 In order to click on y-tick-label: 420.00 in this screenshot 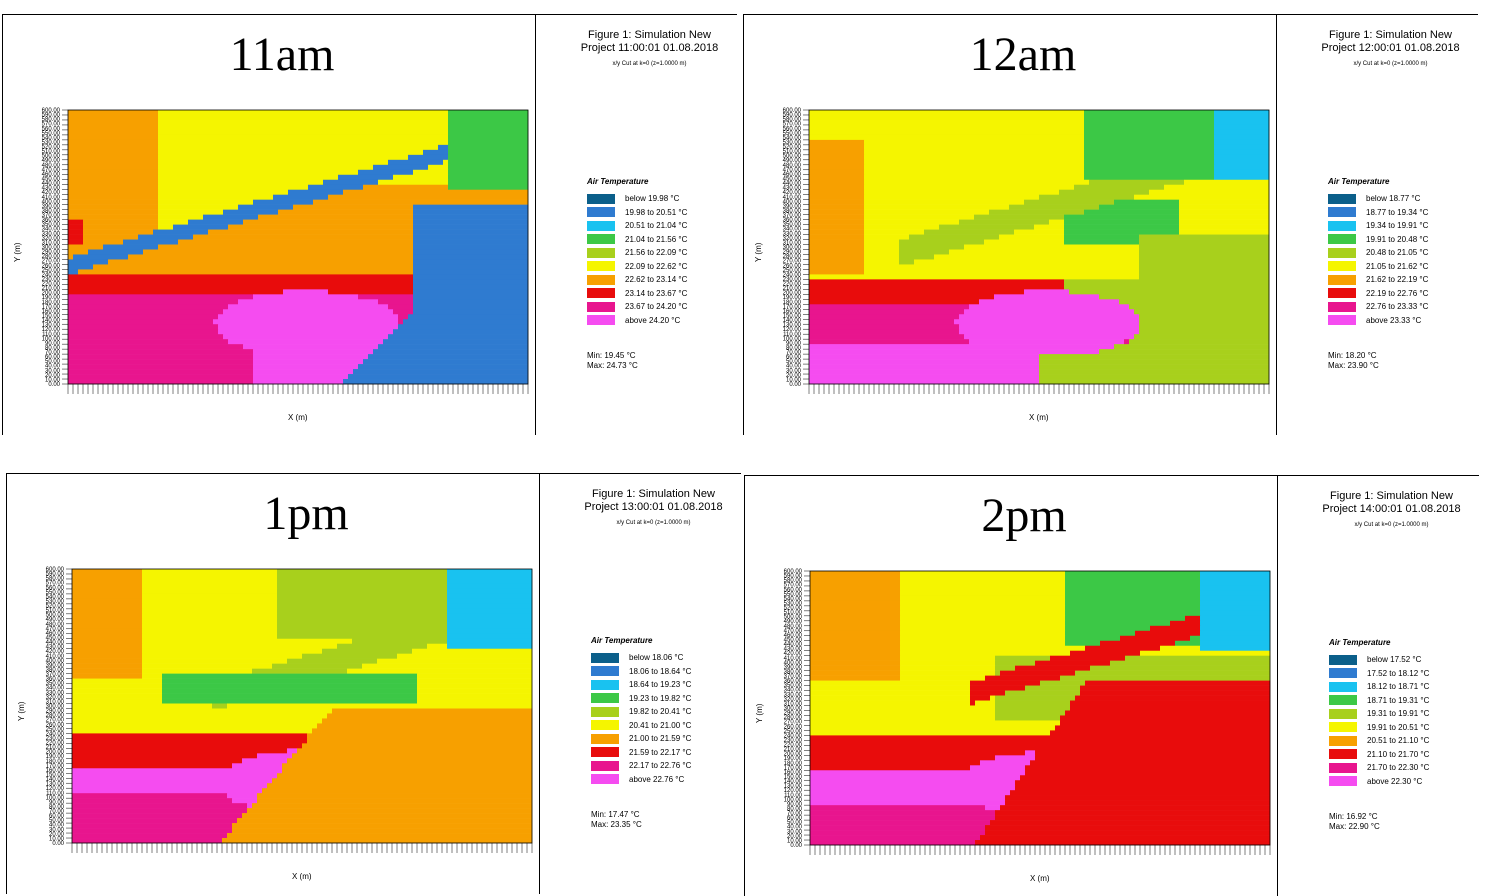, I will do `click(793, 654)`.